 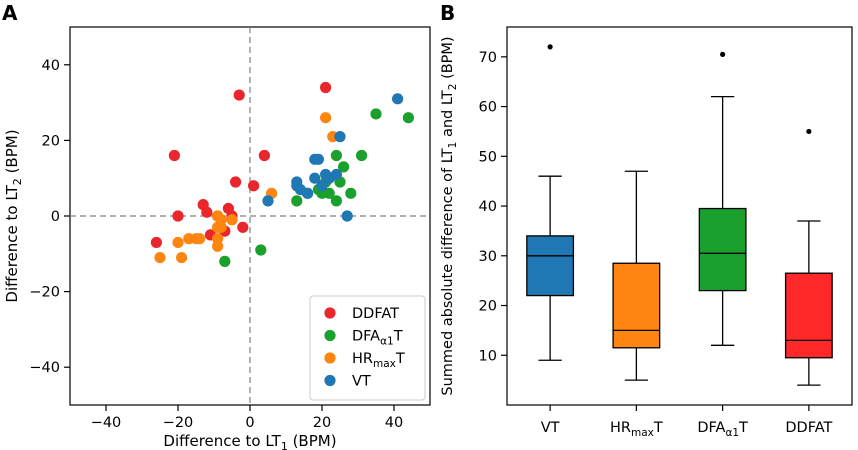 I want to click on y-tick-label: 0, so click(x=55, y=217).